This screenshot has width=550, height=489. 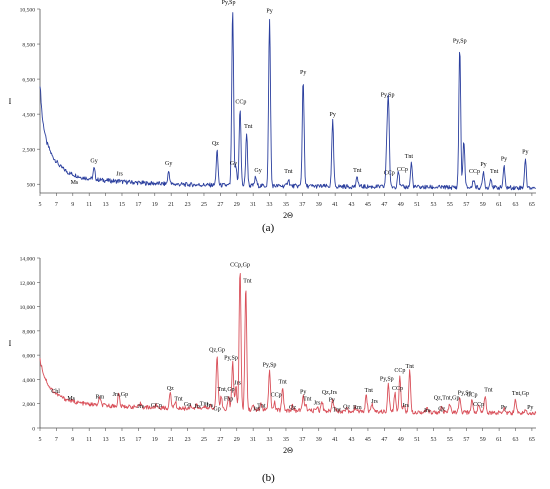 What do you see at coordinates (253, 205) in the screenshot?
I see `x-tick-label: 31` at bounding box center [253, 205].